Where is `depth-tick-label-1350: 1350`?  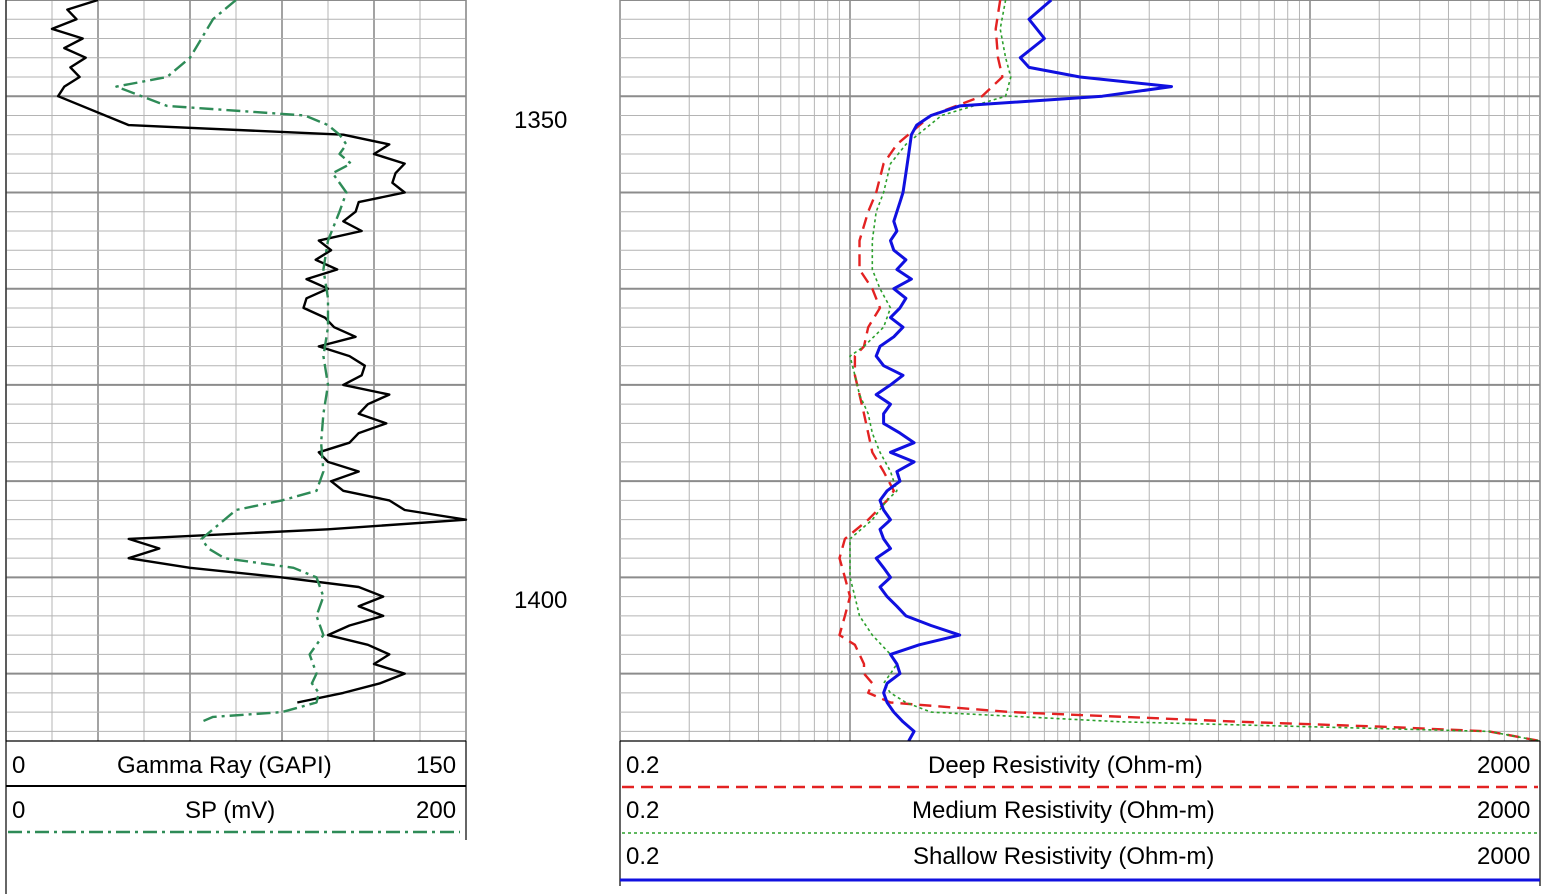
depth-tick-label-1350: 1350 is located at coordinates (541, 120).